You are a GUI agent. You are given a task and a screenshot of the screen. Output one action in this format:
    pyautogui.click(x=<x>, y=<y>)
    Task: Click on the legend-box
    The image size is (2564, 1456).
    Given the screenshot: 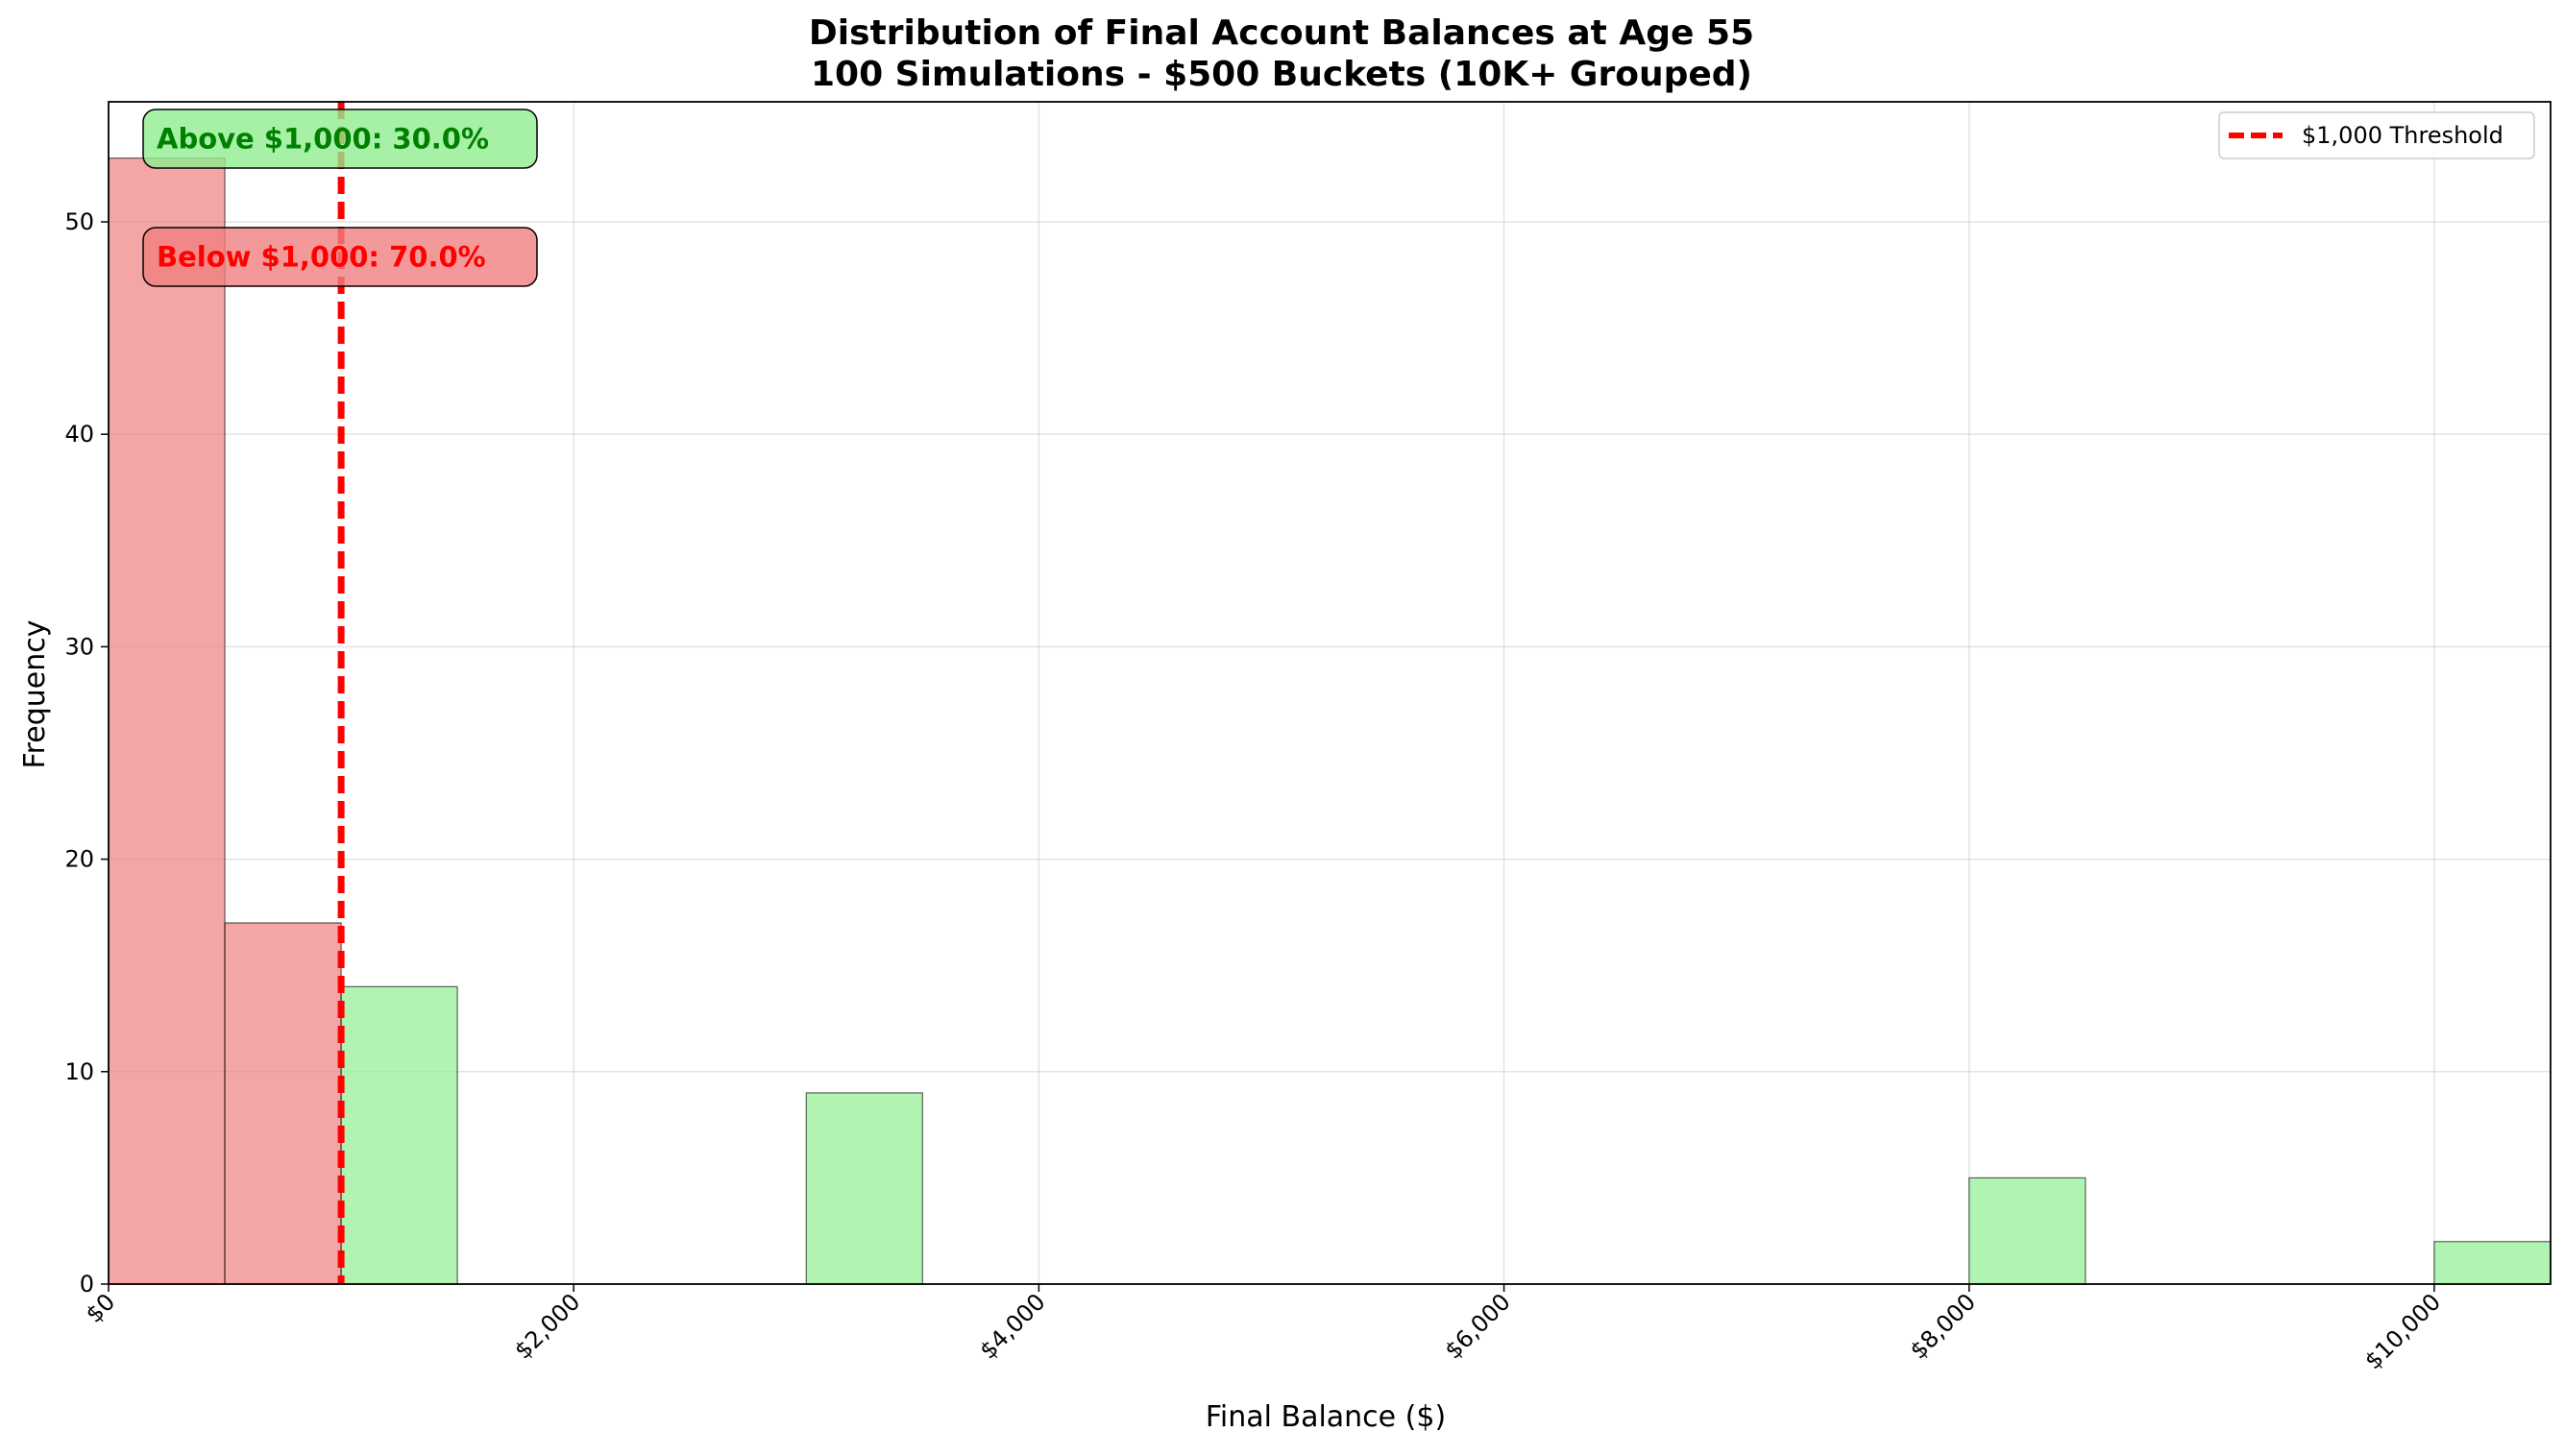 What is the action you would take?
    pyautogui.click(x=2376, y=135)
    